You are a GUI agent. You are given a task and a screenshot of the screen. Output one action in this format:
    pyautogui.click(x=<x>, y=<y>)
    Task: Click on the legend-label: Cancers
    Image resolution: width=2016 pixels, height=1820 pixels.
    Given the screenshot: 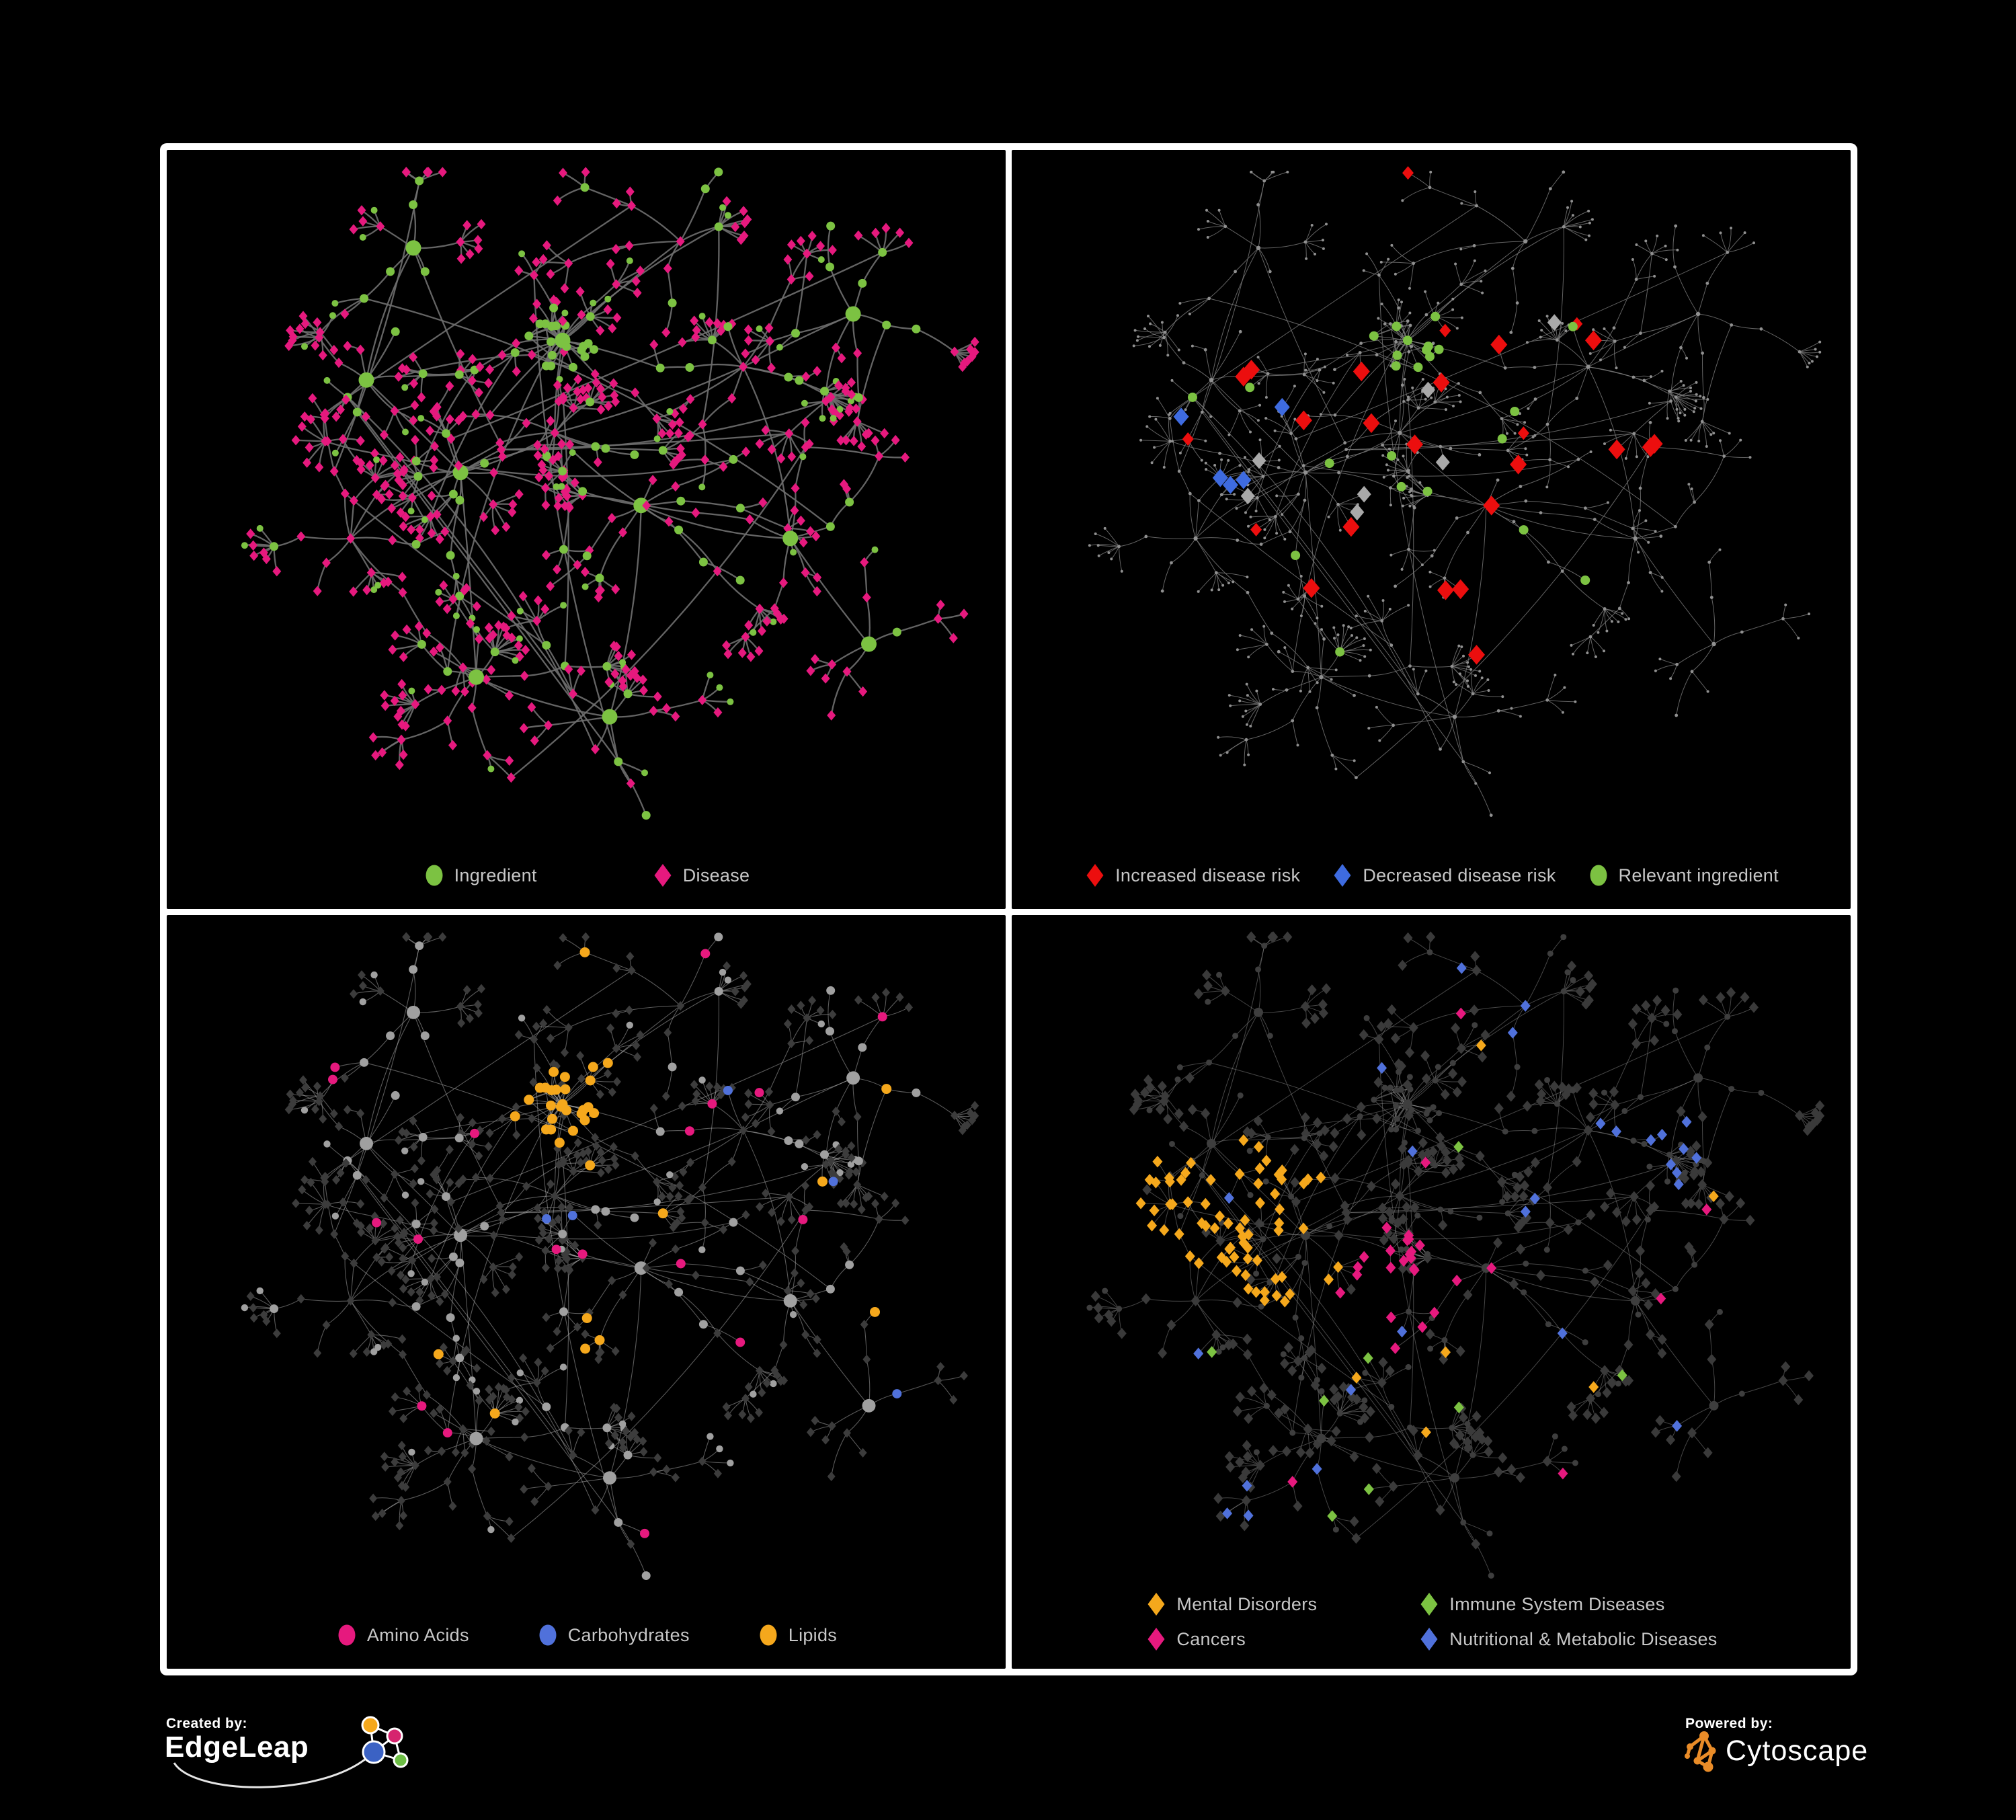 What is the action you would take?
    pyautogui.click(x=1211, y=1638)
    